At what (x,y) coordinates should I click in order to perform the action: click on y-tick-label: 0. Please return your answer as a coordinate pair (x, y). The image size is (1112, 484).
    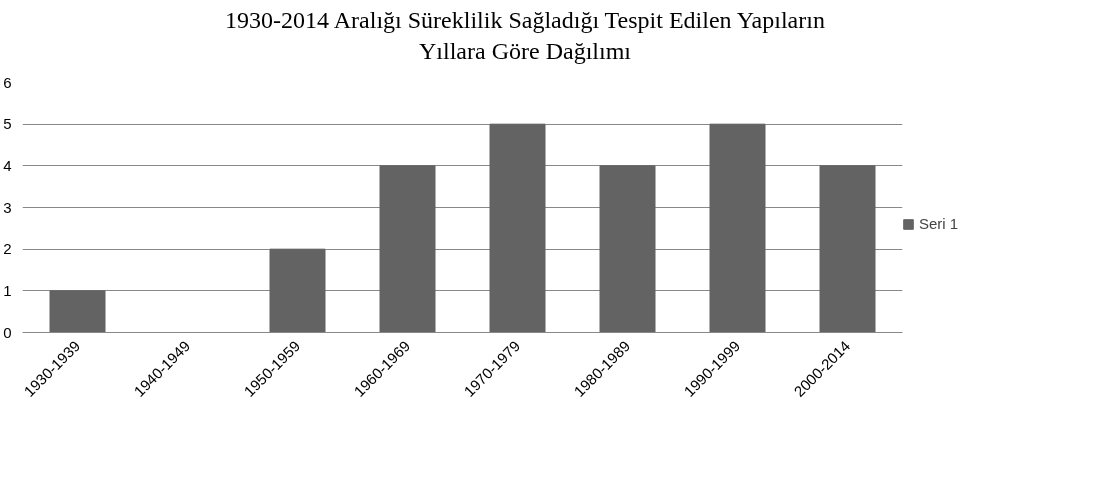
    Looking at the image, I should click on (7, 332).